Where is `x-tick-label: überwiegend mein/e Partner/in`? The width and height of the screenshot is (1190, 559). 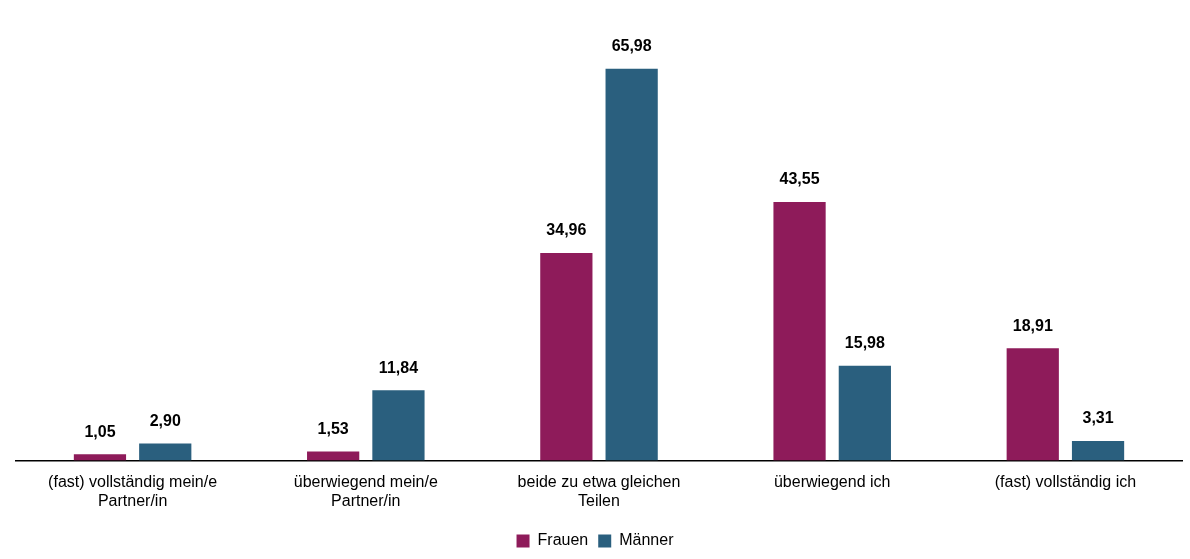
x-tick-label: überwiegend mein/e Partner/in is located at coordinates (365, 490).